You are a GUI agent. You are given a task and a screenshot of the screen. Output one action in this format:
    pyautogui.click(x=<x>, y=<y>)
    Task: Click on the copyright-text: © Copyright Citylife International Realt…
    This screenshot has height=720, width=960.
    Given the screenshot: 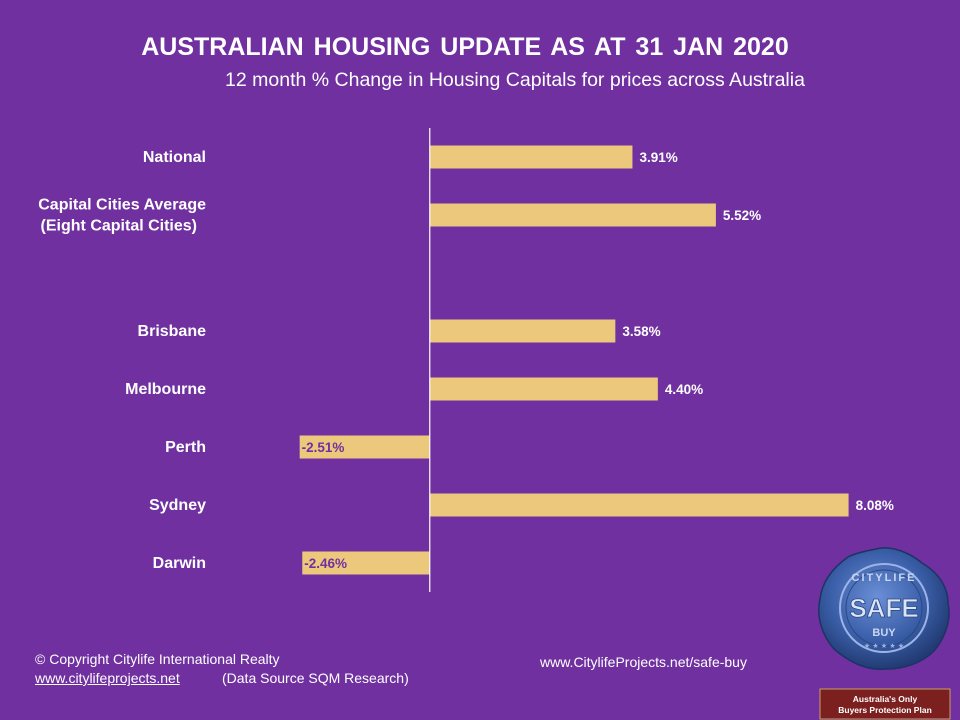 What is the action you would take?
    pyautogui.click(x=157, y=659)
    